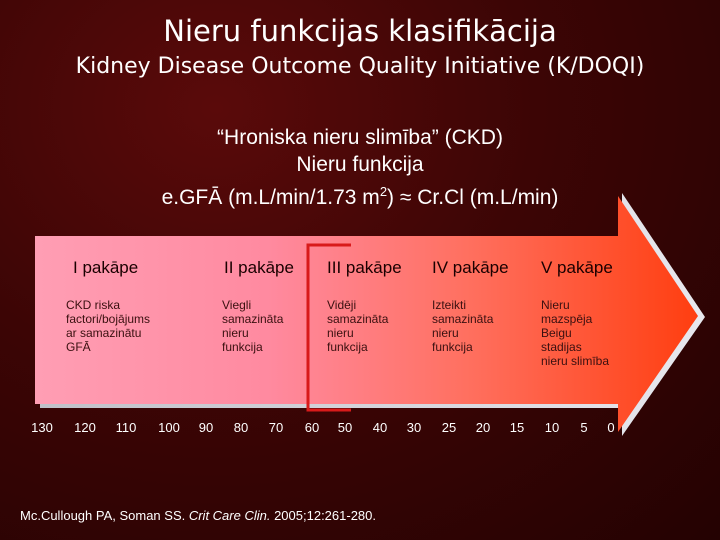 The height and width of the screenshot is (540, 720). What do you see at coordinates (104, 515) in the screenshot?
I see `citation-authors: Mc.Cullough PA, Soman SS.` at bounding box center [104, 515].